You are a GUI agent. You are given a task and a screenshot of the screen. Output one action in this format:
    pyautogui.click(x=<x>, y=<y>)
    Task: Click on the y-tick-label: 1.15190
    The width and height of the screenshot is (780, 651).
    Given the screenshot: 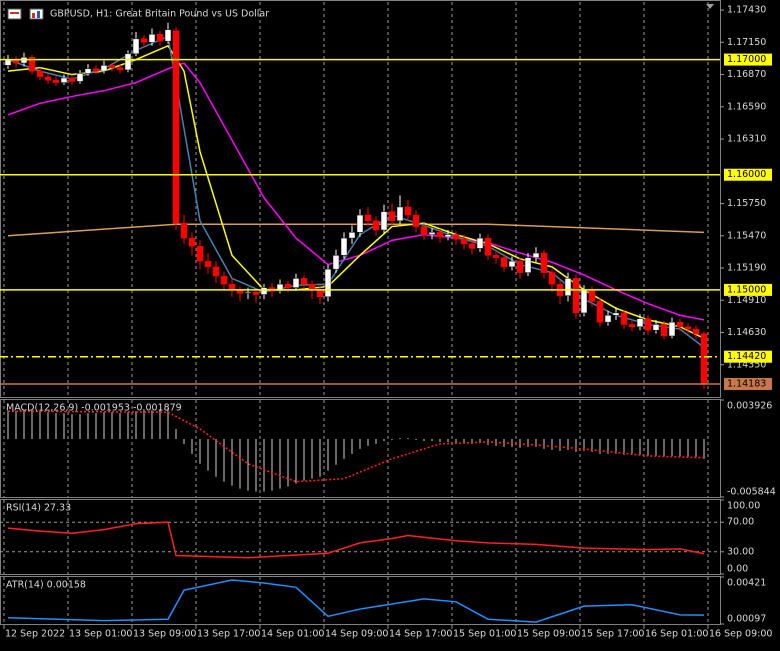 What is the action you would take?
    pyautogui.click(x=746, y=268)
    